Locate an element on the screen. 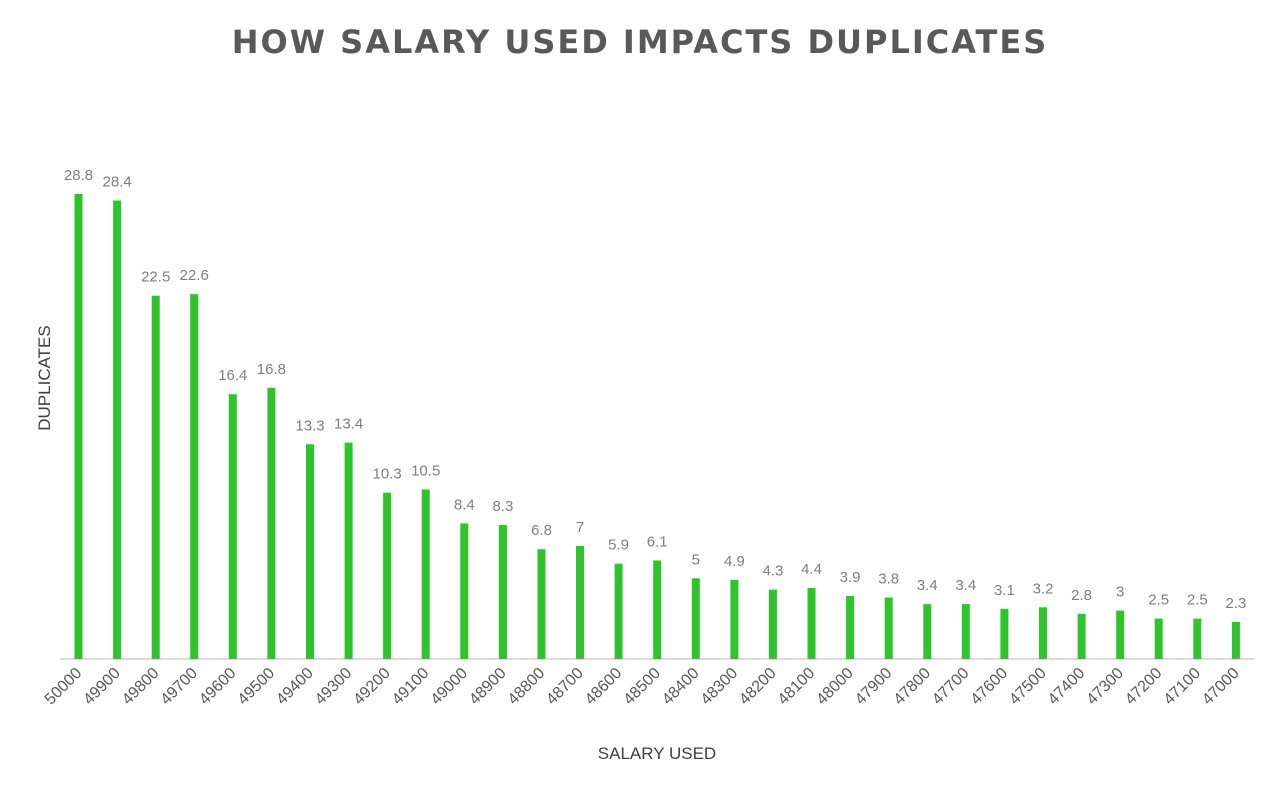  x-tick-47000: 47000 is located at coordinates (1221, 687).